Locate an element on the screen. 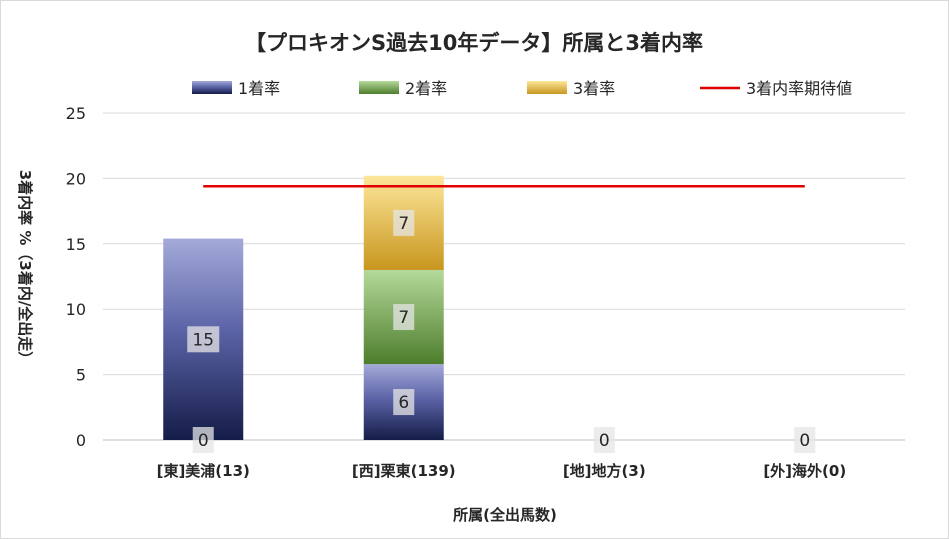 Image resolution: width=949 pixels, height=539 pixels. y-axis-ticks: 0 5 10 15 20 25 is located at coordinates (76, 277).